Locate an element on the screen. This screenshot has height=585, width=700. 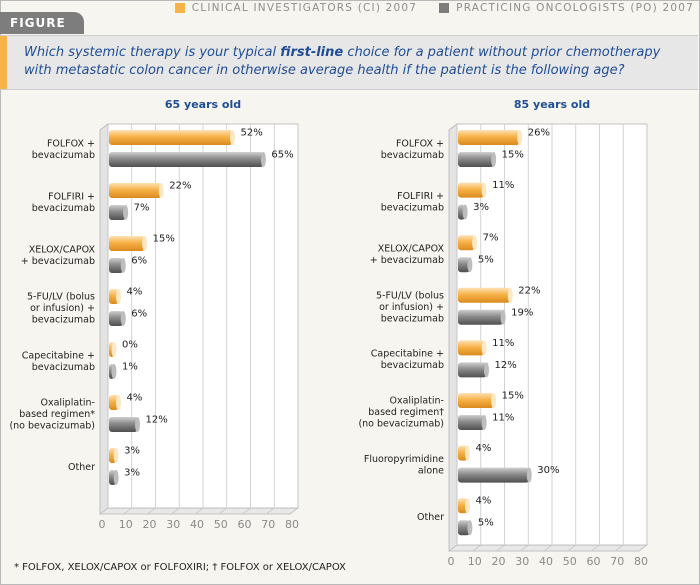
tick-label: 30 is located at coordinates (173, 524).